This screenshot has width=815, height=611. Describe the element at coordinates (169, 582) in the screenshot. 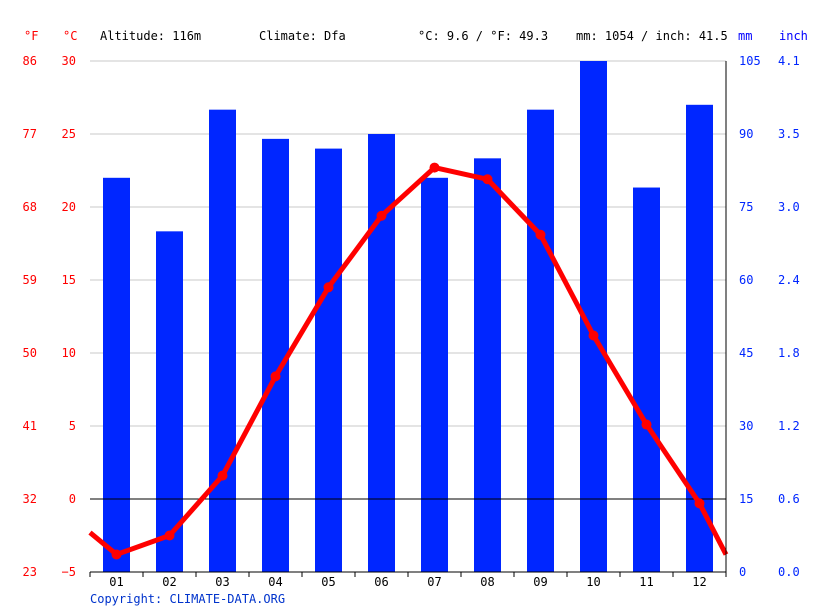

I see `month-label-02: 02` at that location.